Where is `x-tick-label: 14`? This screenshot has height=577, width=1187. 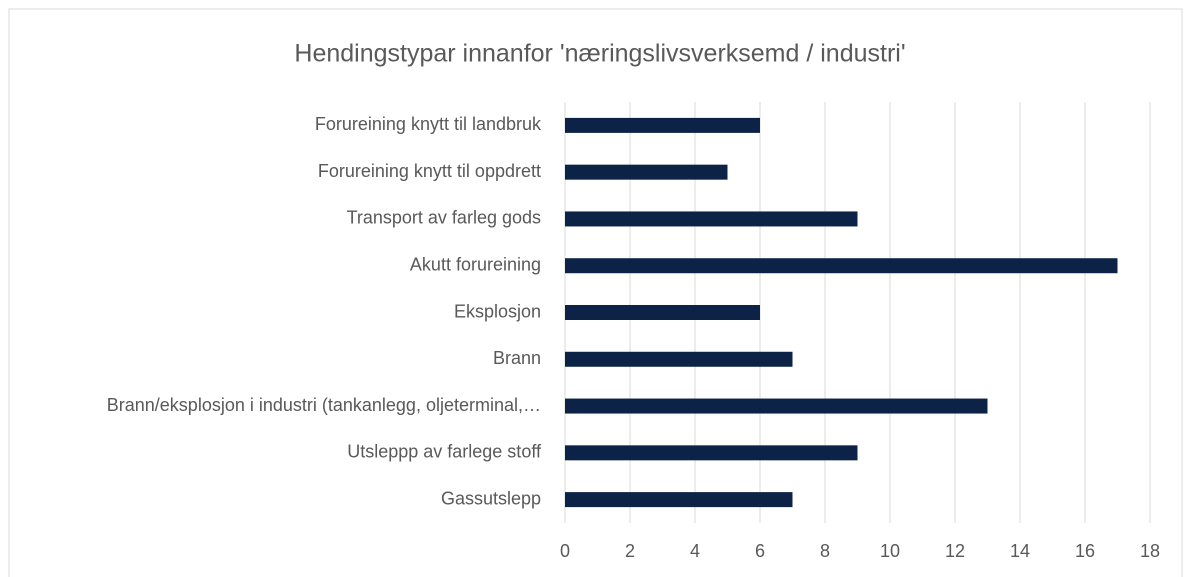 x-tick-label: 14 is located at coordinates (1020, 551).